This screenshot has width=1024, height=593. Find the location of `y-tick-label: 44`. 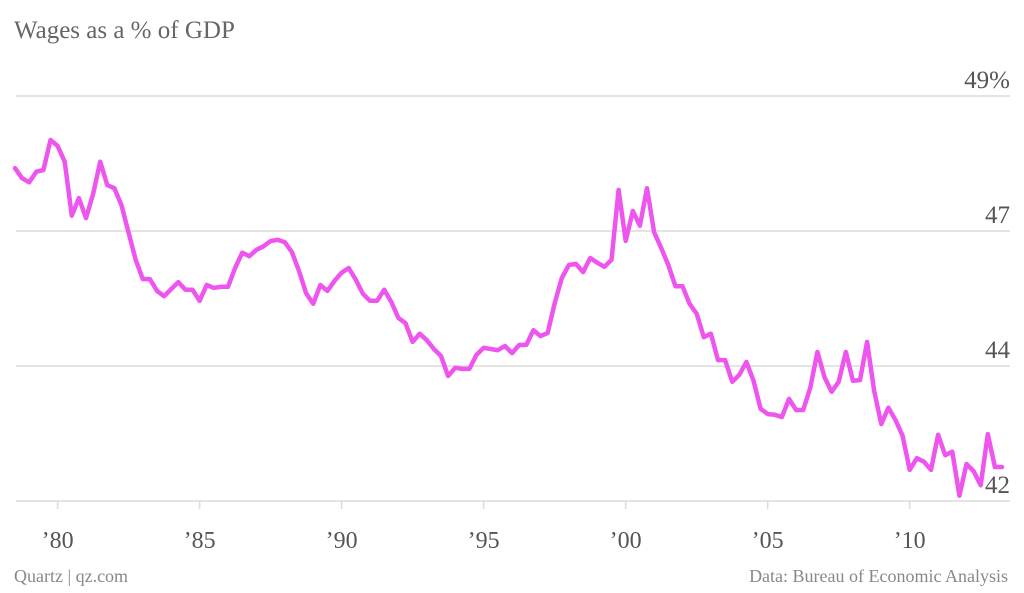

y-tick-label: 44 is located at coordinates (998, 350).